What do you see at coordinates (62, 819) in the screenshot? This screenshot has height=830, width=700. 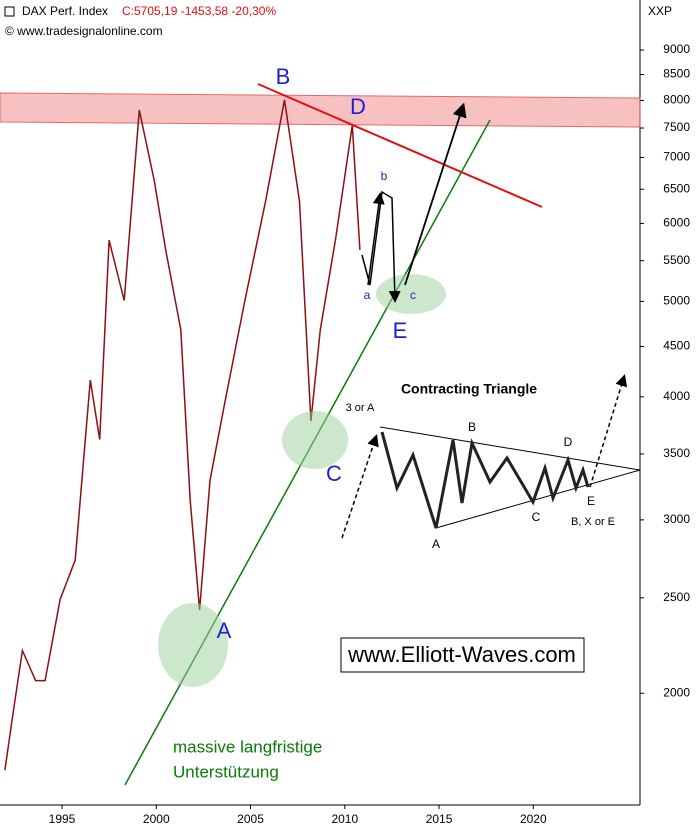 I see `x-tick-label: 1995` at bounding box center [62, 819].